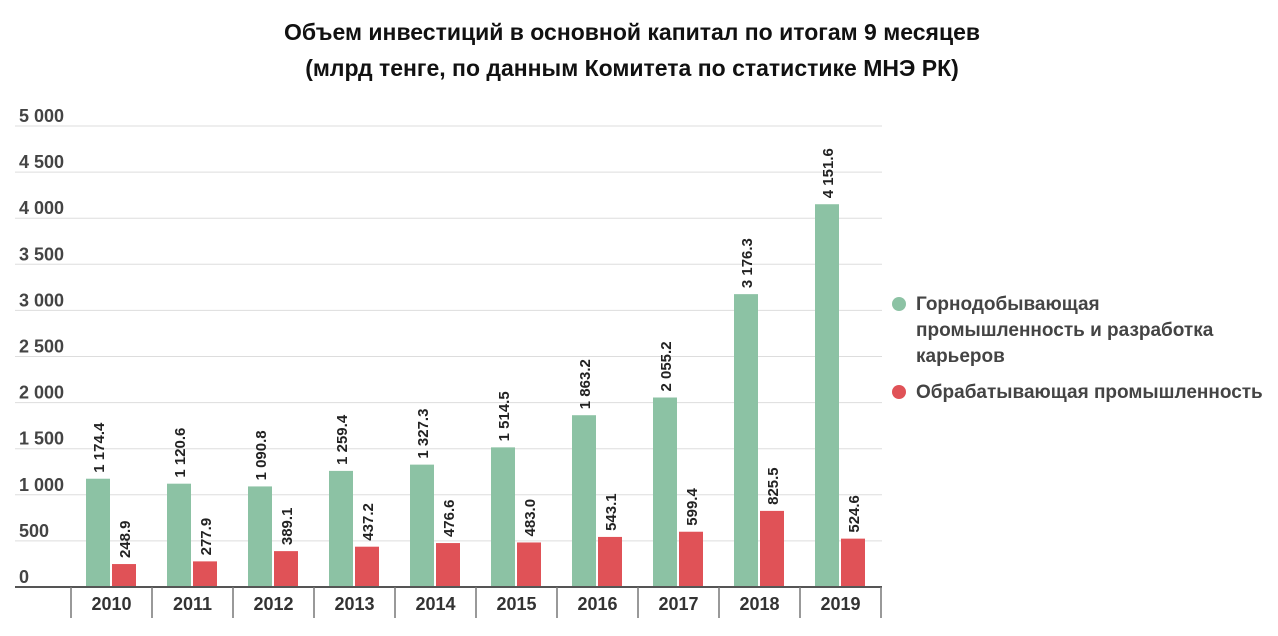 This screenshot has height=636, width=1278. What do you see at coordinates (747, 263) in the screenshot?
I see `data-label: 3 176.3` at bounding box center [747, 263].